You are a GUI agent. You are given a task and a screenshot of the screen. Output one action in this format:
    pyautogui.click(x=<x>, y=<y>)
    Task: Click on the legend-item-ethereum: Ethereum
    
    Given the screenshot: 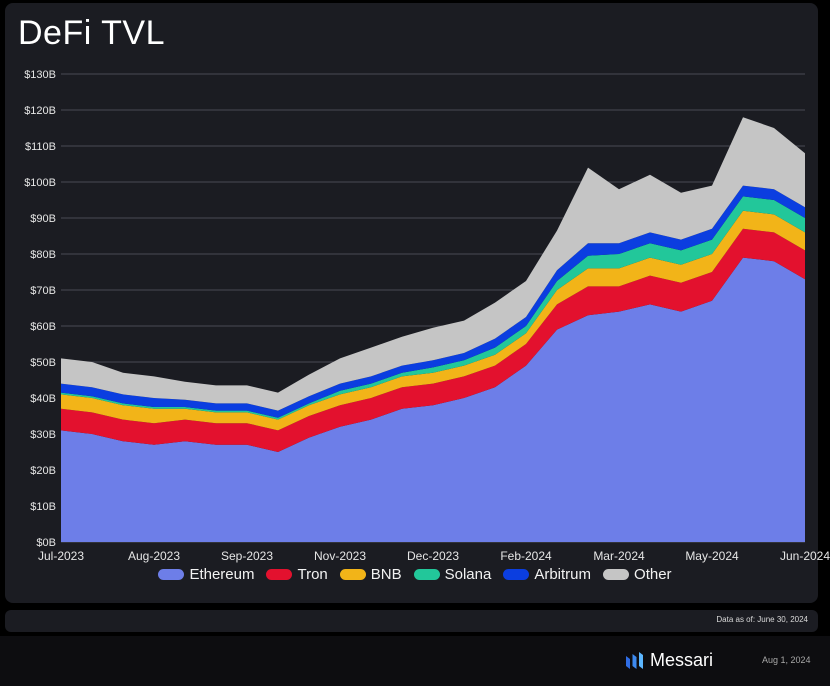 What is the action you would take?
    pyautogui.click(x=206, y=574)
    